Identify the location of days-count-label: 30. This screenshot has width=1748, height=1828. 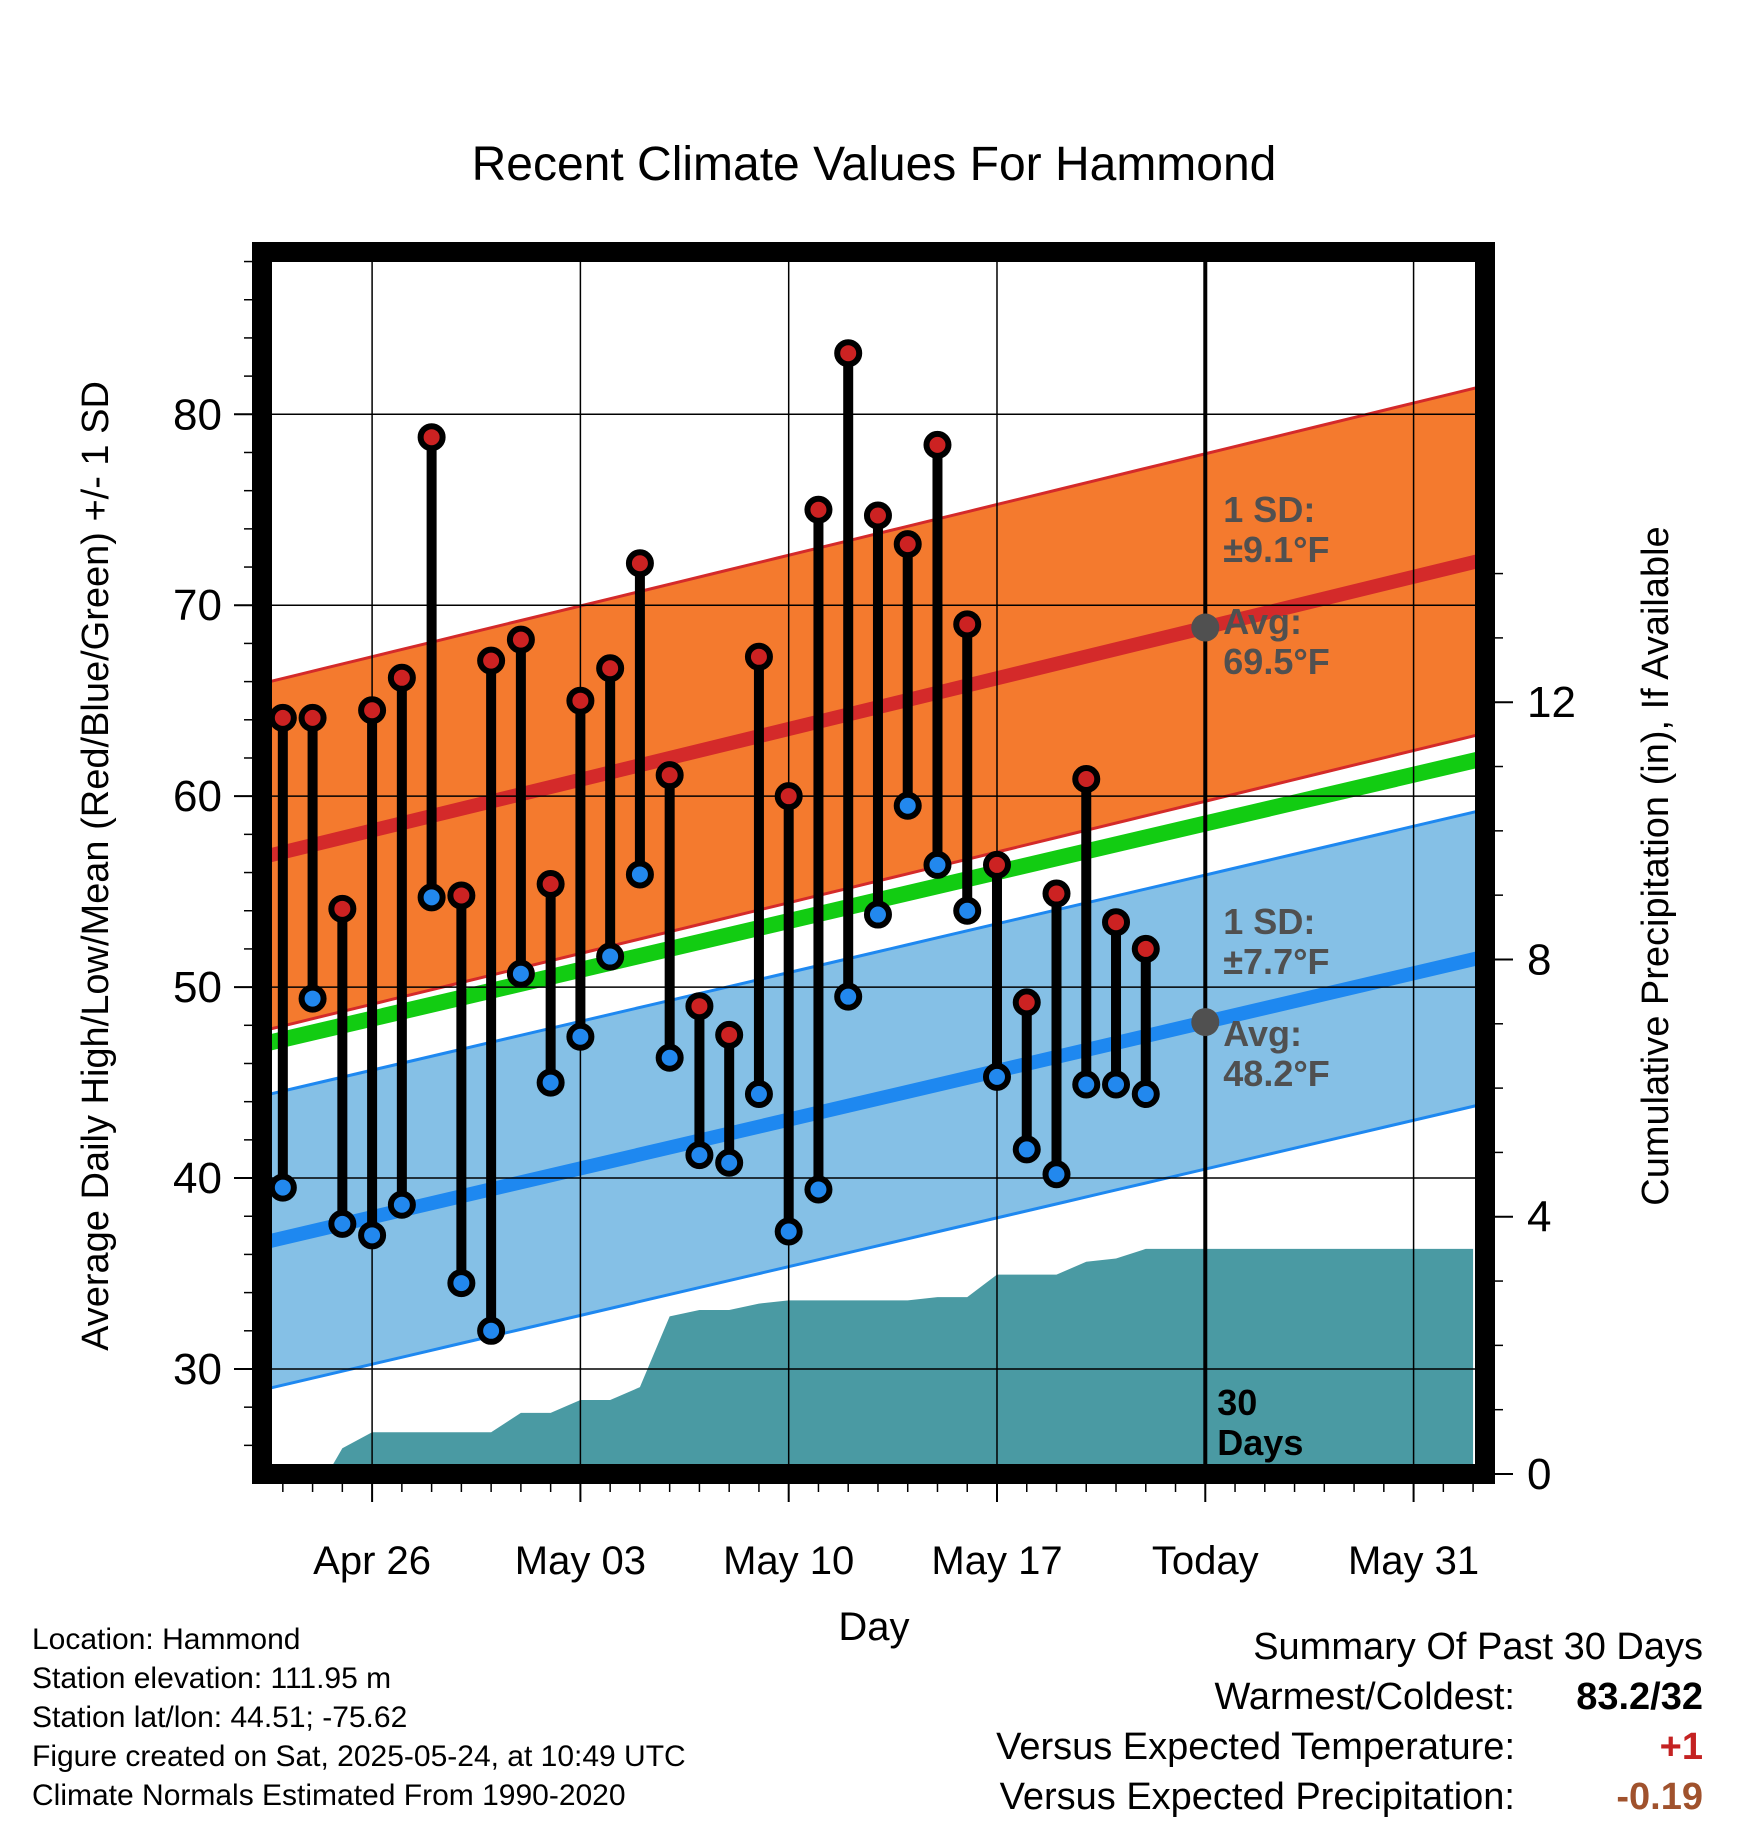
(1237, 1402).